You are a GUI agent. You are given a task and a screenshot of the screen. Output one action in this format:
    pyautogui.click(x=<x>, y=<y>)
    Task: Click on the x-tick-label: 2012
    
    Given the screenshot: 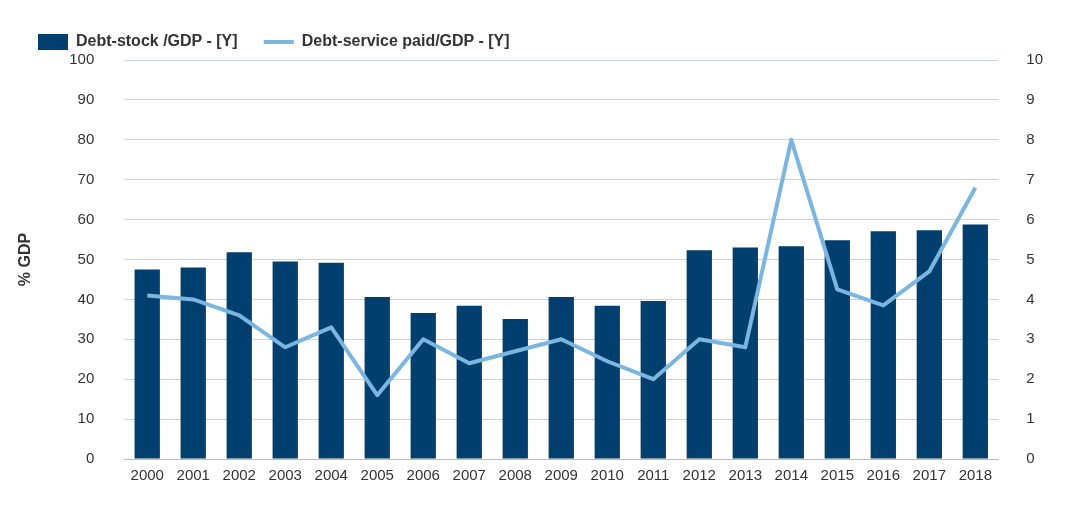 What is the action you would take?
    pyautogui.click(x=699, y=475)
    